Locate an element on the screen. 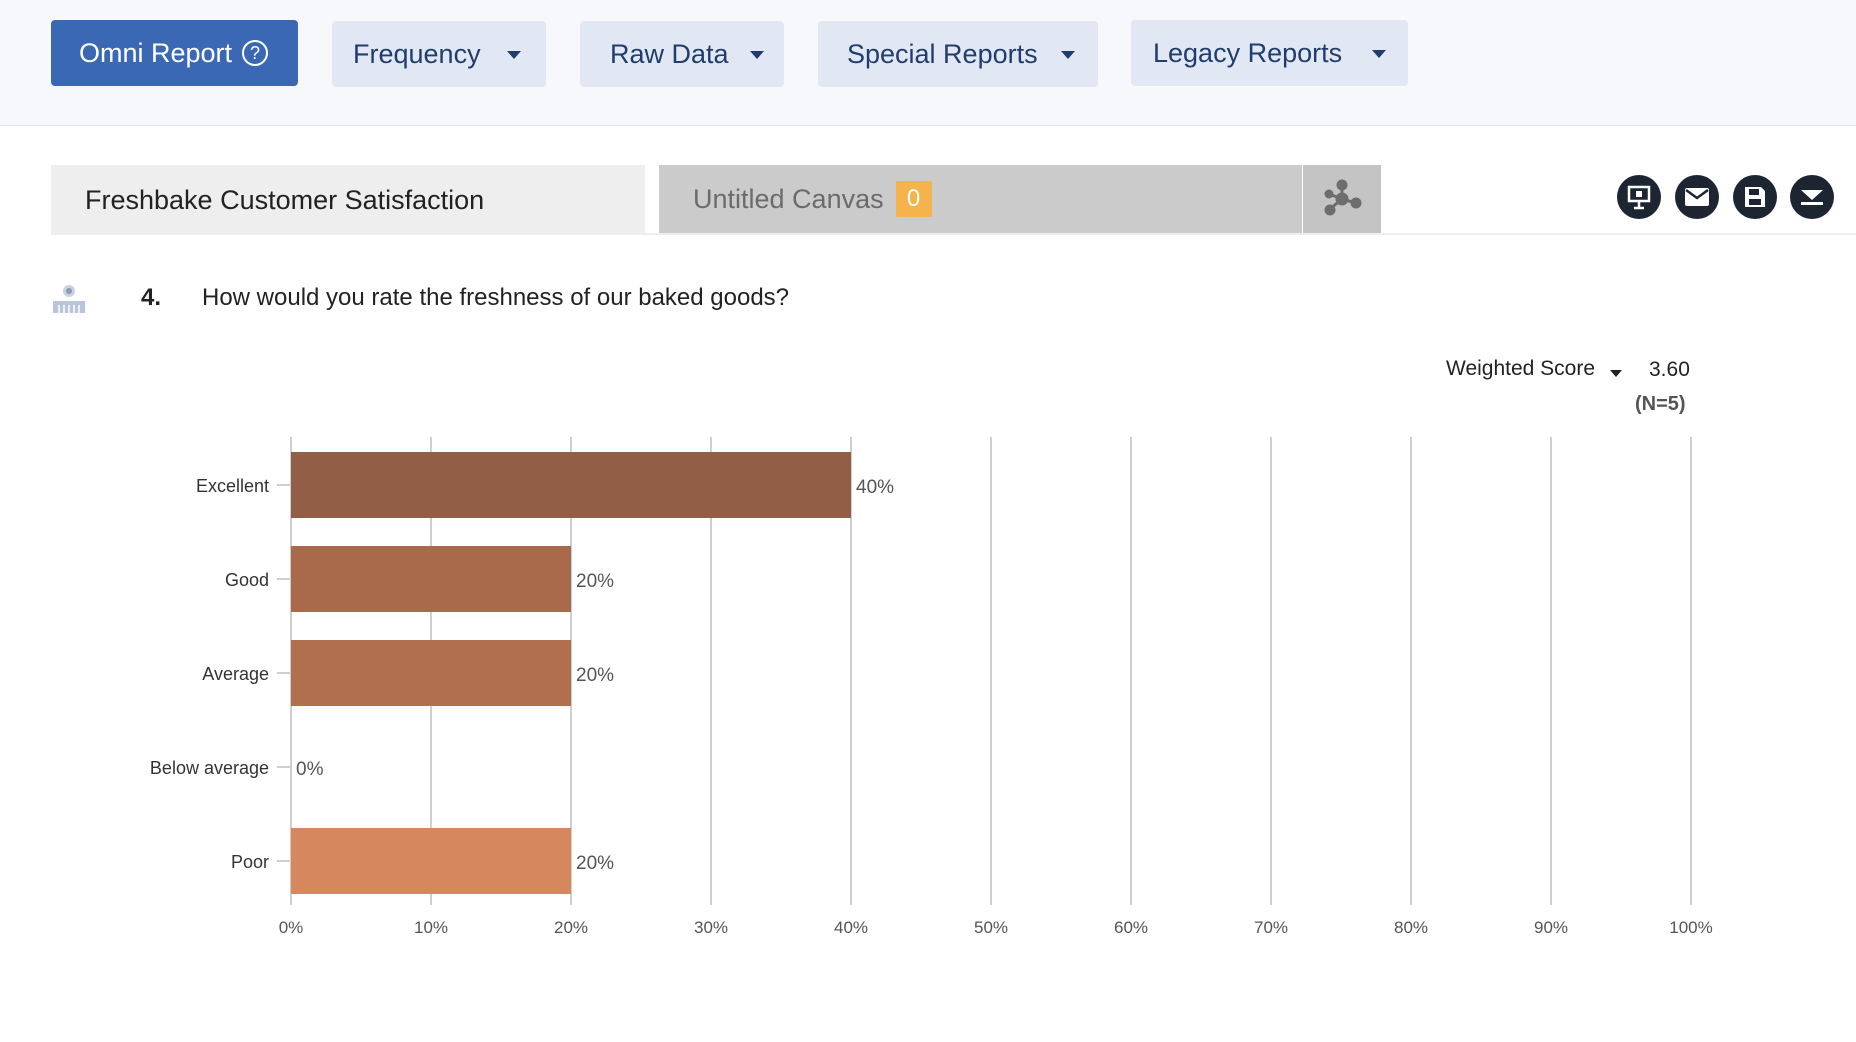 The height and width of the screenshot is (1042, 1856). tab-canvas: Untitled Canvas 0 is located at coordinates (980, 199).